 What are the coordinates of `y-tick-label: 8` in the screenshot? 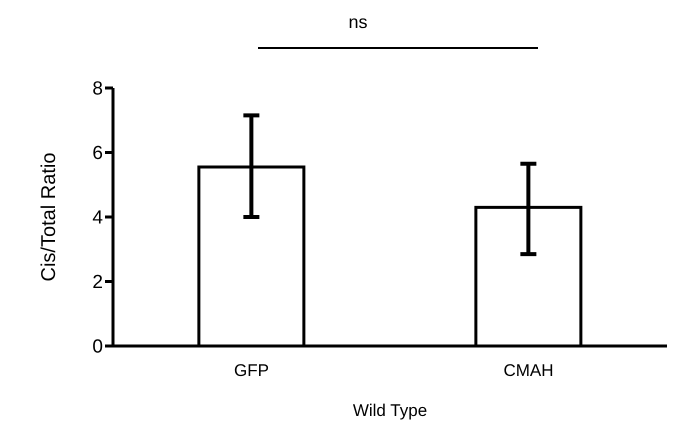 It's located at (97, 89).